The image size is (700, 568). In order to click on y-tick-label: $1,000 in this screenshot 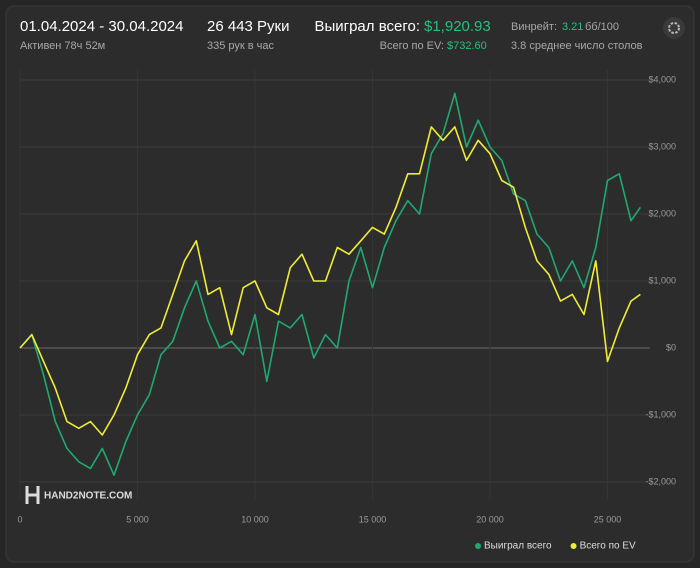, I will do `click(662, 280)`.